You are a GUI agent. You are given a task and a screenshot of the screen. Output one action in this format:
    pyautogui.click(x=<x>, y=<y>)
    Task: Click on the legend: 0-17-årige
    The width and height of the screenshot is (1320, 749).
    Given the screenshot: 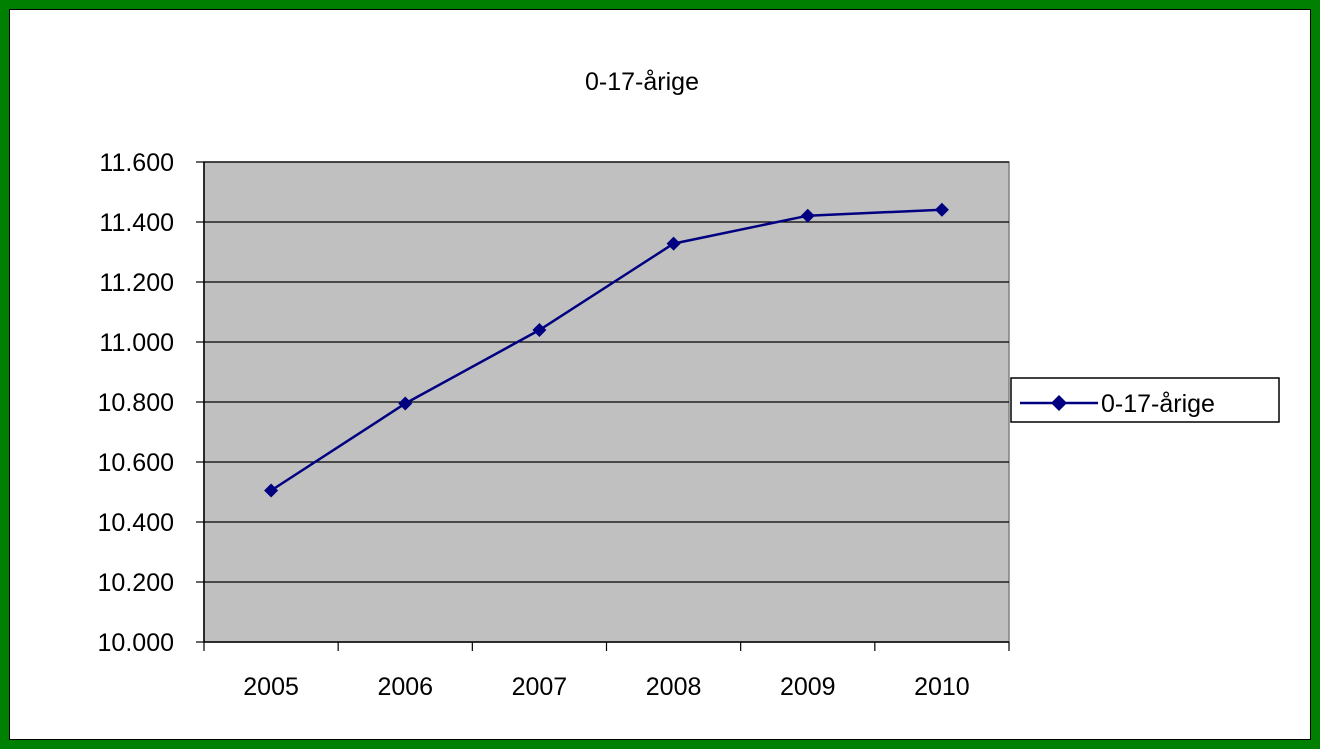 What is the action you would take?
    pyautogui.click(x=1145, y=400)
    